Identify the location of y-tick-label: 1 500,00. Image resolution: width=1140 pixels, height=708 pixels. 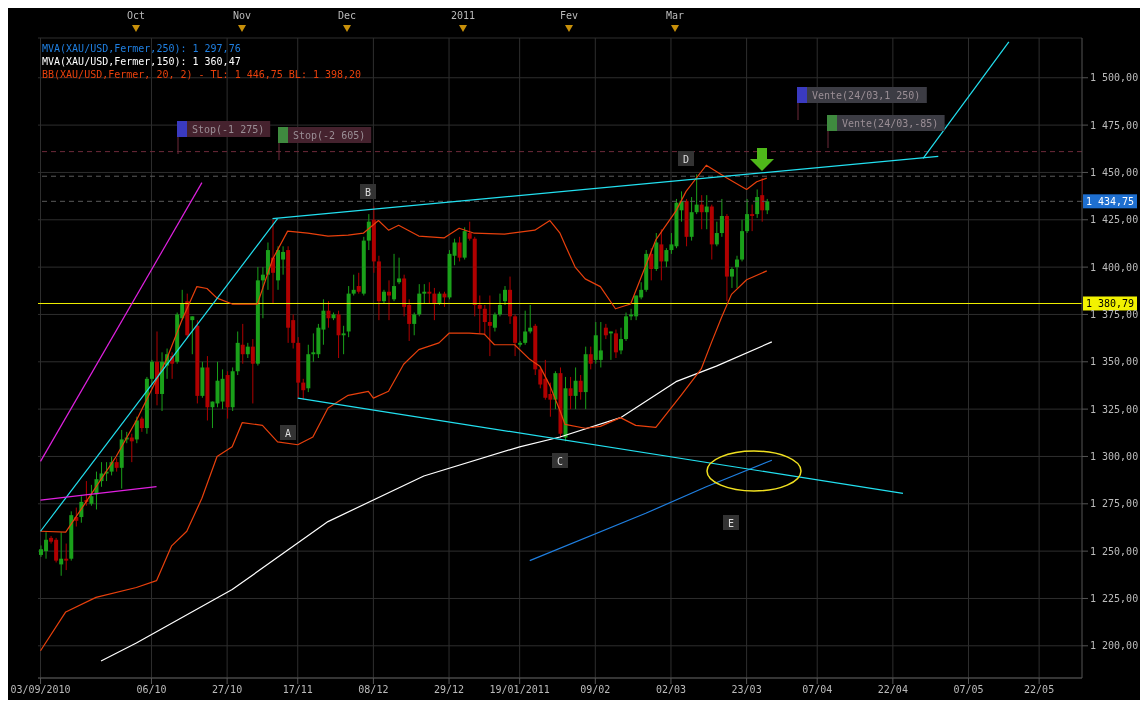
(1114, 78).